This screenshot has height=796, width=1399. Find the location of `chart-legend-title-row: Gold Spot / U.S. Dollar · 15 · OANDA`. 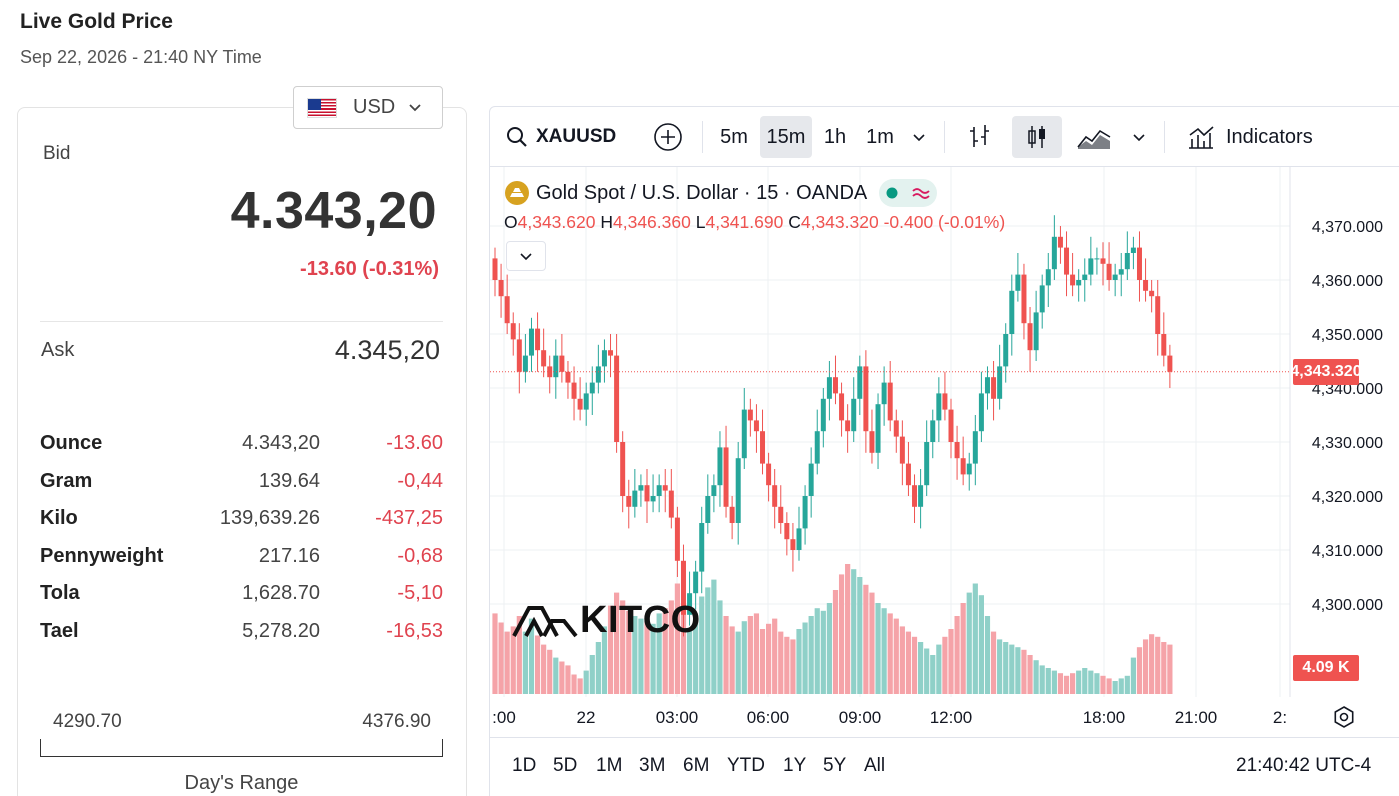

chart-legend-title-row: Gold Spot / U.S. Dollar · 15 · OANDA is located at coordinates (721, 193).